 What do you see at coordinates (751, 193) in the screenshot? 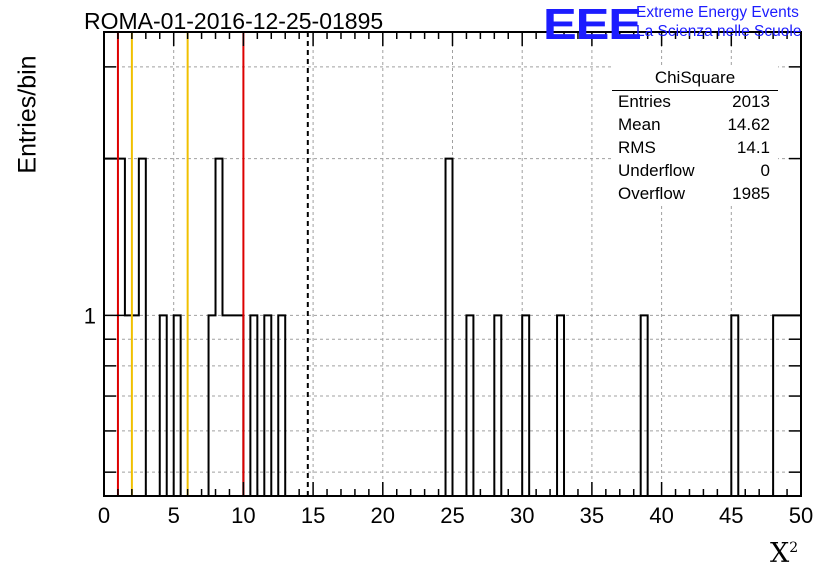
I see `stats-value: 1985` at bounding box center [751, 193].